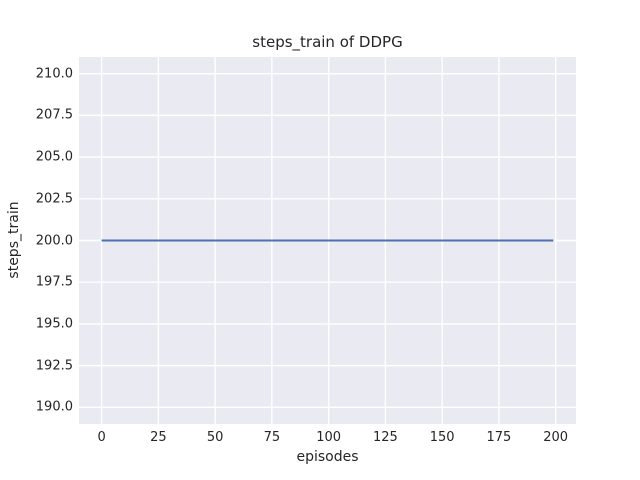 This screenshot has height=480, width=640. What do you see at coordinates (272, 437) in the screenshot?
I see `x-tick-label: 75` at bounding box center [272, 437].